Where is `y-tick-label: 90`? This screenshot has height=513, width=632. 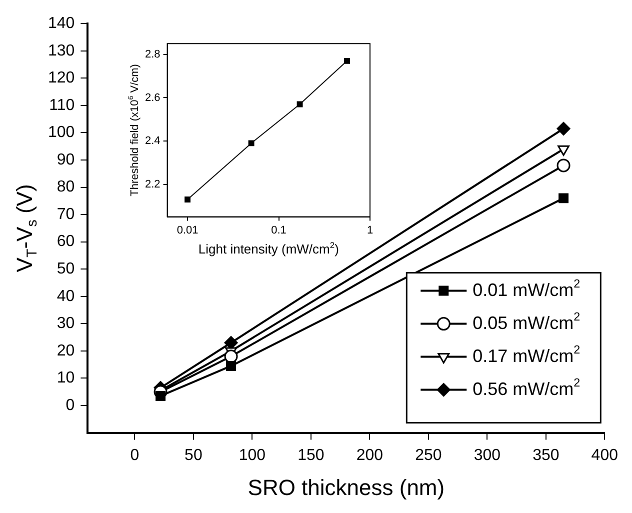
y-tick-label: 90 is located at coordinates (65, 159).